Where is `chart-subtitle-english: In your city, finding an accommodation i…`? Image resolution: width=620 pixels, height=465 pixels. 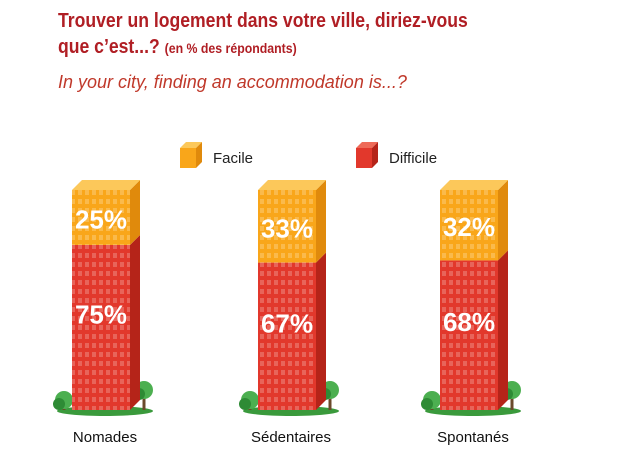
chart-subtitle-english: In your city, finding an accommodation i… is located at coordinates (232, 82).